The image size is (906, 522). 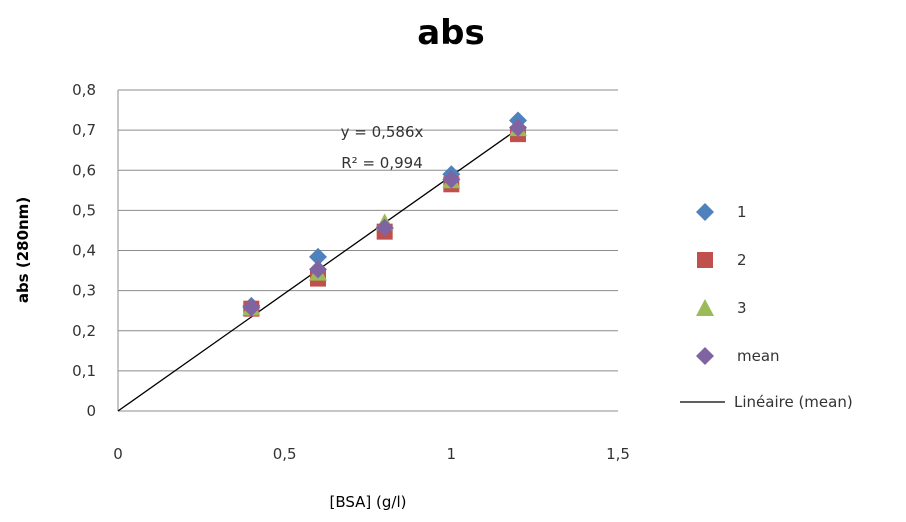 What do you see at coordinates (371, 454) in the screenshot?
I see `x-tick-labels: 0 0,5 1 1,5` at bounding box center [371, 454].